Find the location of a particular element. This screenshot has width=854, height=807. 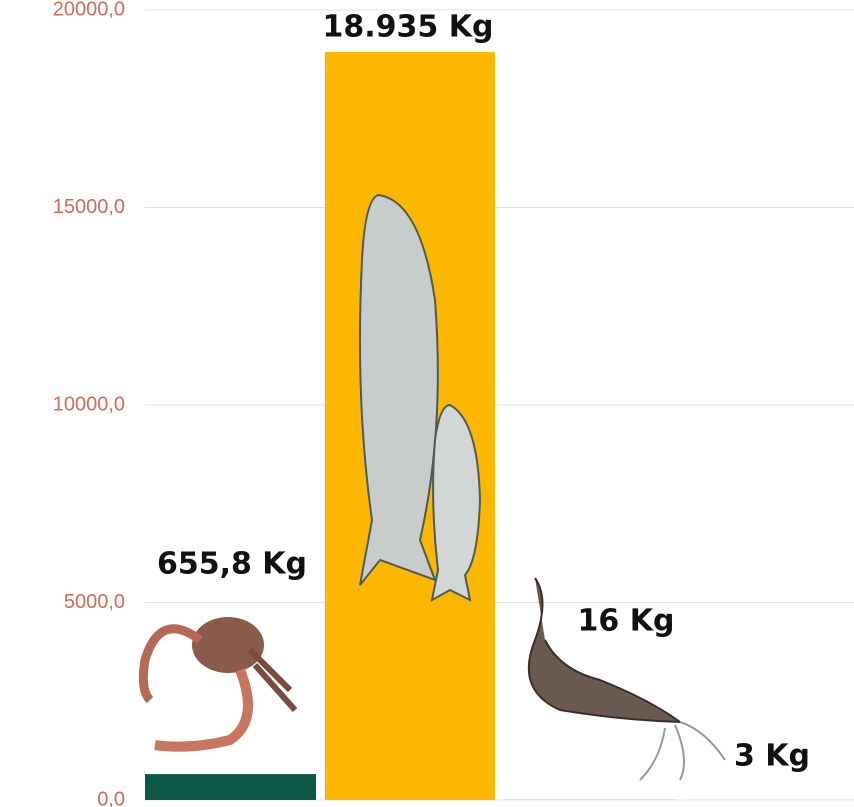

value-label: 16 Kg is located at coordinates (626, 621).